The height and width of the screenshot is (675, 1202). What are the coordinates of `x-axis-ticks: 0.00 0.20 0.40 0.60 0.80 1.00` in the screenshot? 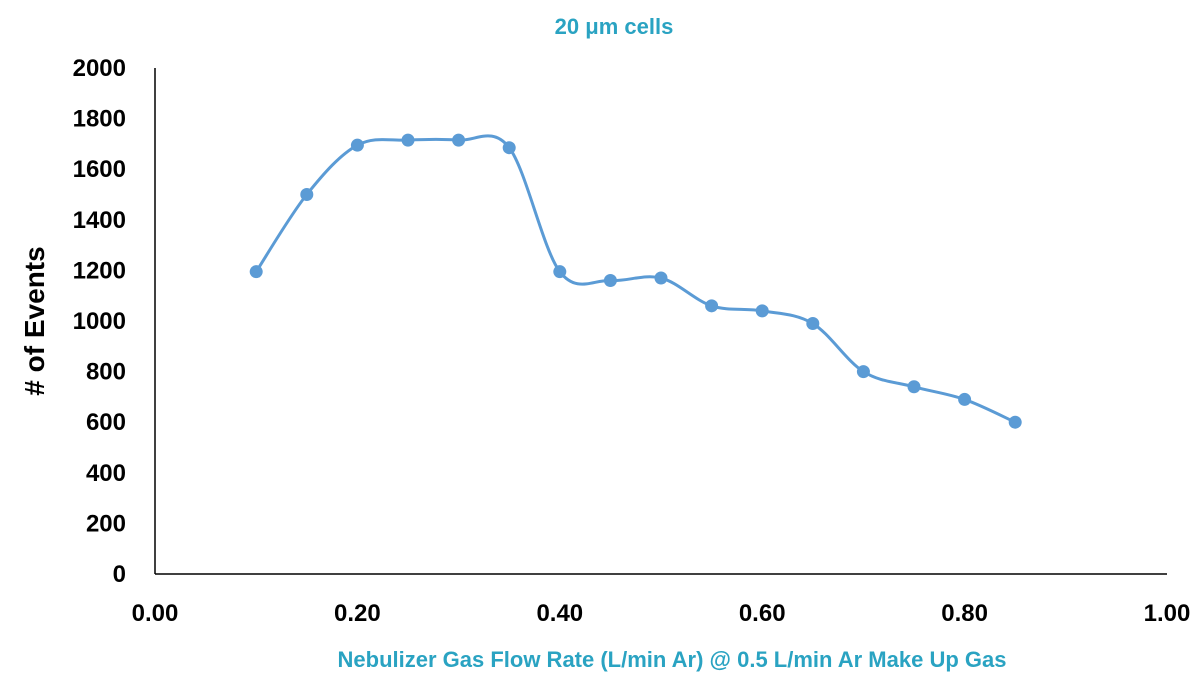 It's located at (661, 613).